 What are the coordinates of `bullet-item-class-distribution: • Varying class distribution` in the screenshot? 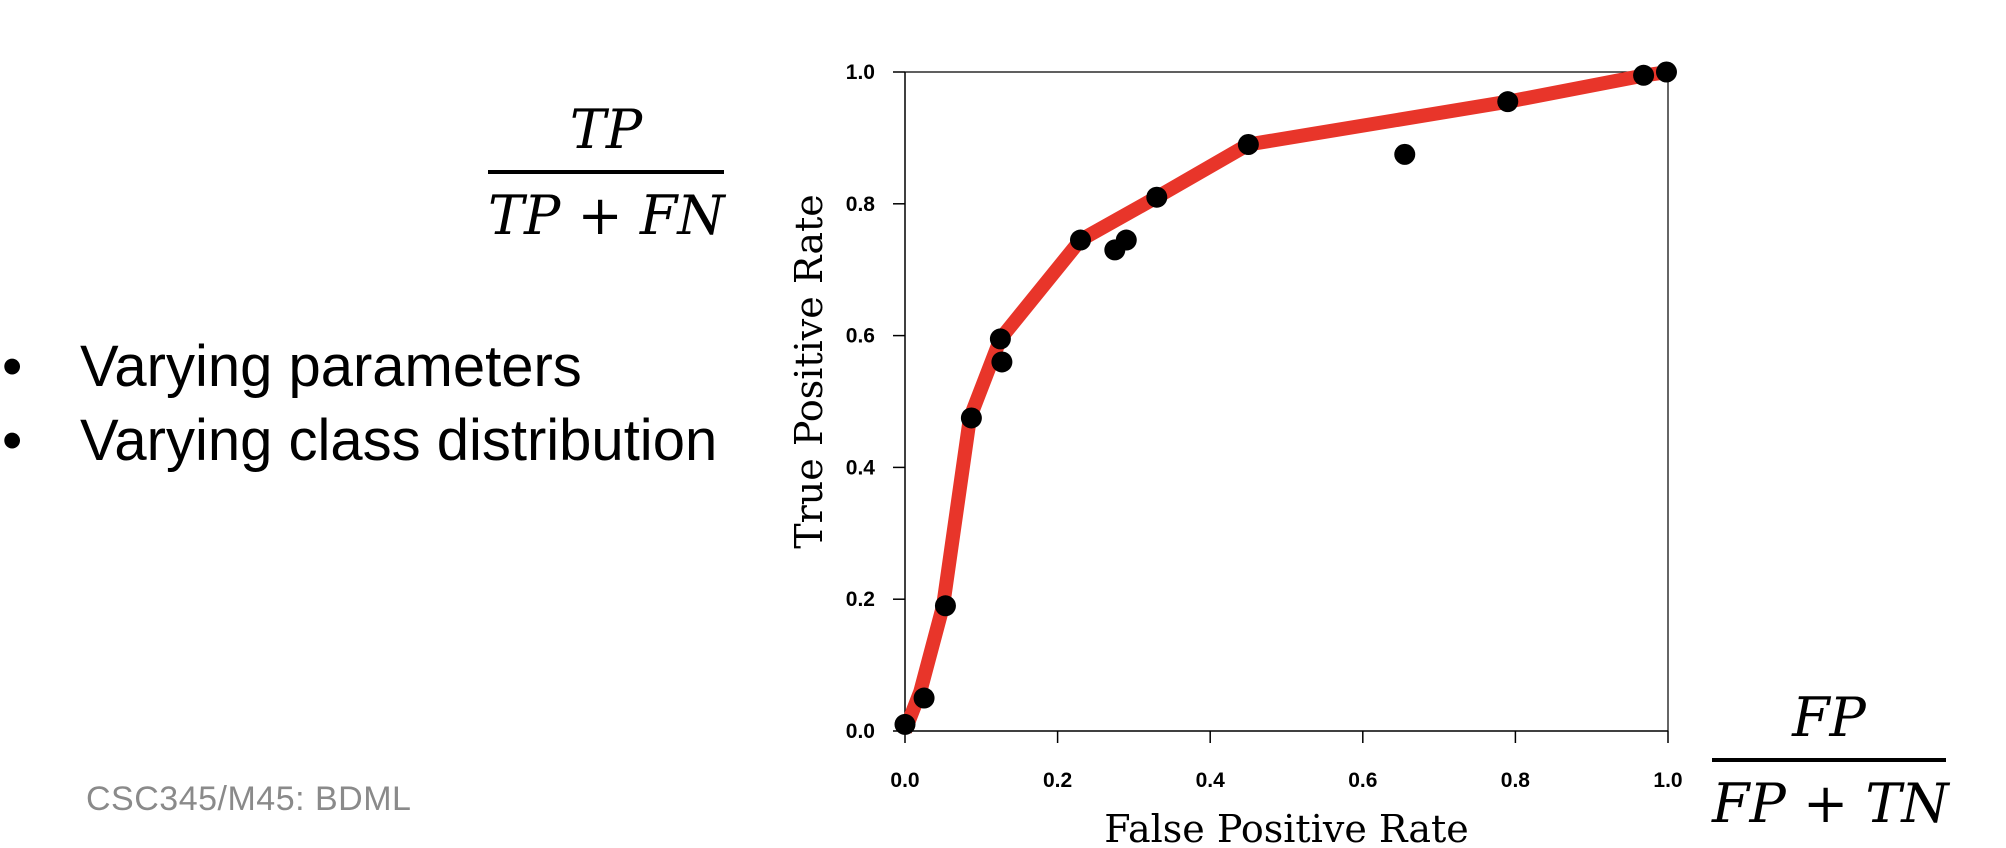 It's located at (358, 441).